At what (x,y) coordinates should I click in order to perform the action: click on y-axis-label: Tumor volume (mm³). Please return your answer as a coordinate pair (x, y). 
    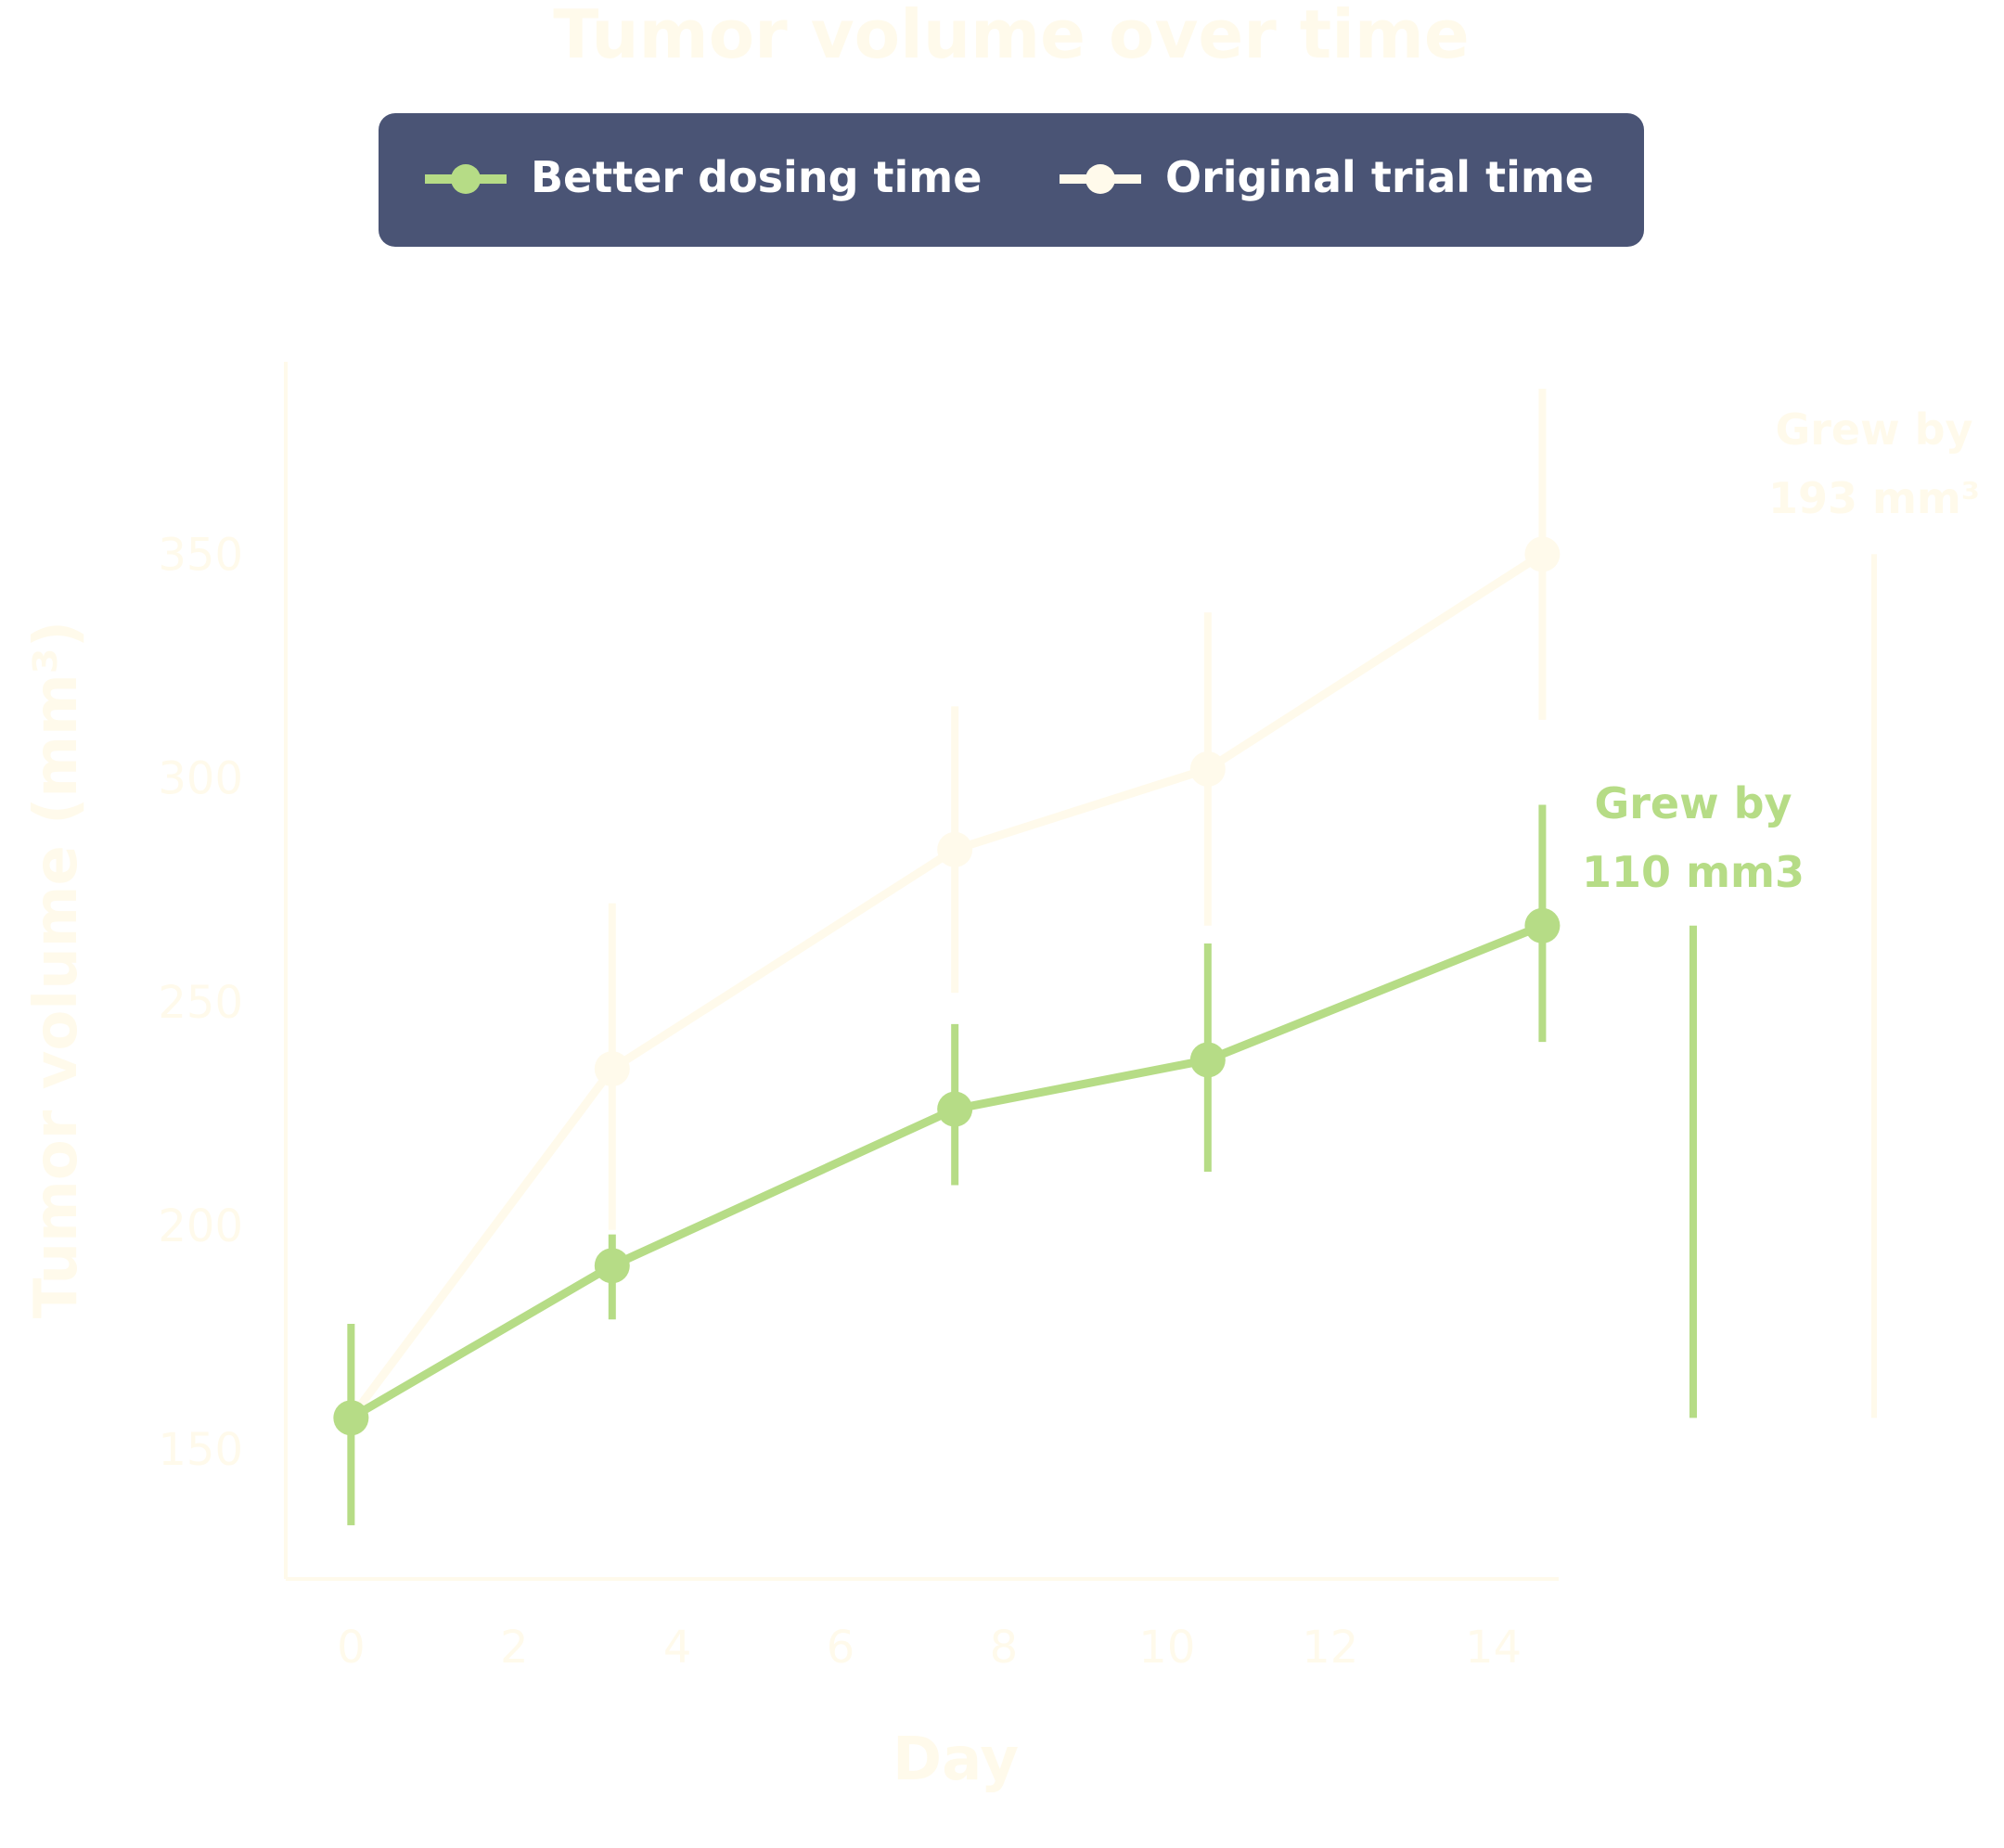
    Looking at the image, I should click on (57, 969).